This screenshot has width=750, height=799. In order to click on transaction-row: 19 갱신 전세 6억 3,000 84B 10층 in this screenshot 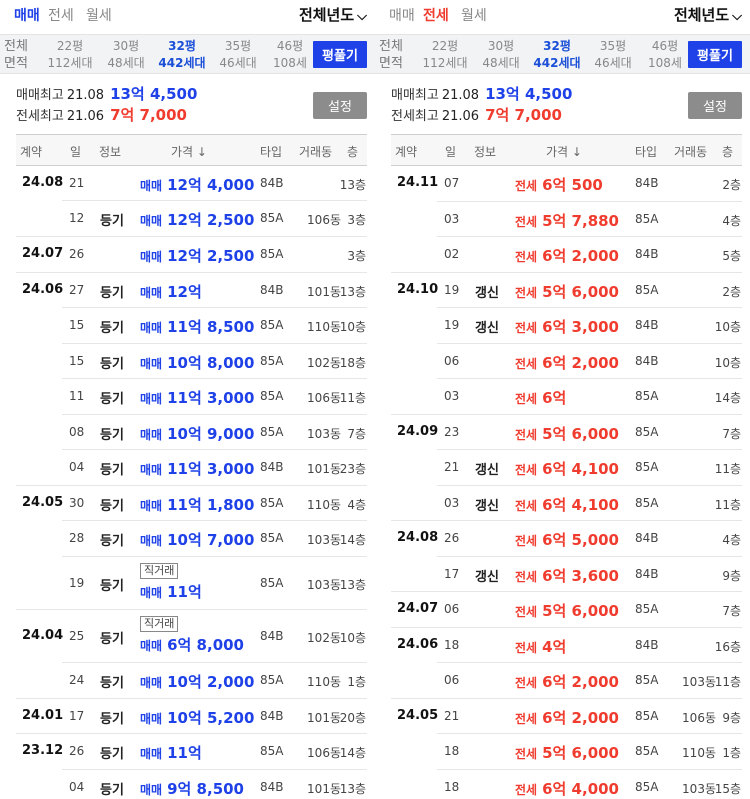, I will do `click(562, 326)`.